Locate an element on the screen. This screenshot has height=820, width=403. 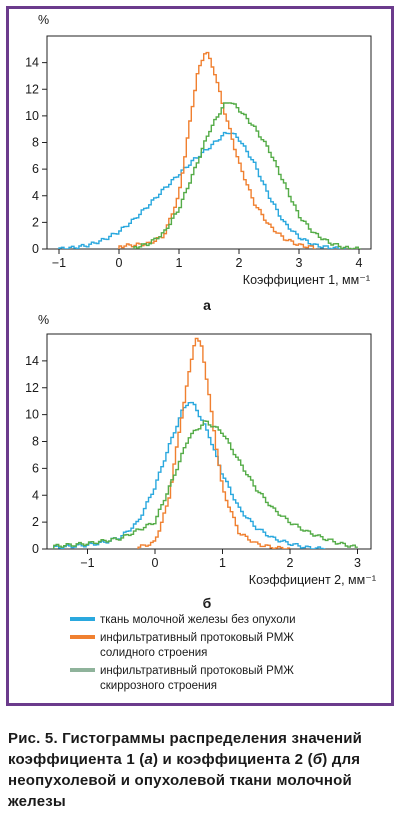
x-axis-label: Коэффициент 1, мм⁻¹ is located at coordinates (306, 280).